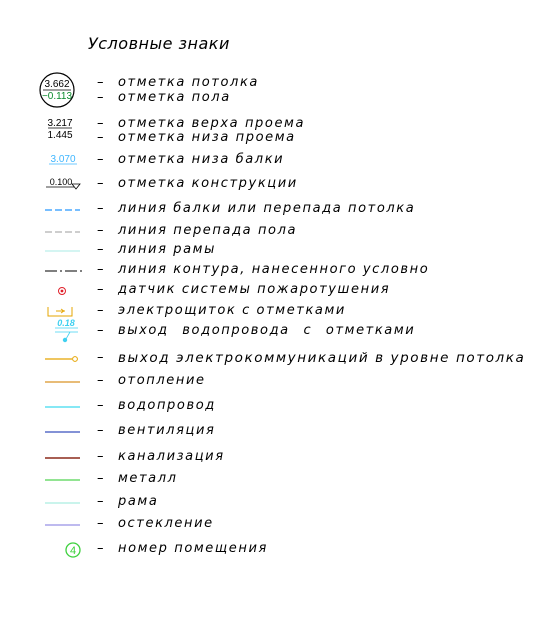 The image size is (552, 628). Describe the element at coordinates (276, 99) in the screenshot. I see `legend-item: – отметка пола` at that location.